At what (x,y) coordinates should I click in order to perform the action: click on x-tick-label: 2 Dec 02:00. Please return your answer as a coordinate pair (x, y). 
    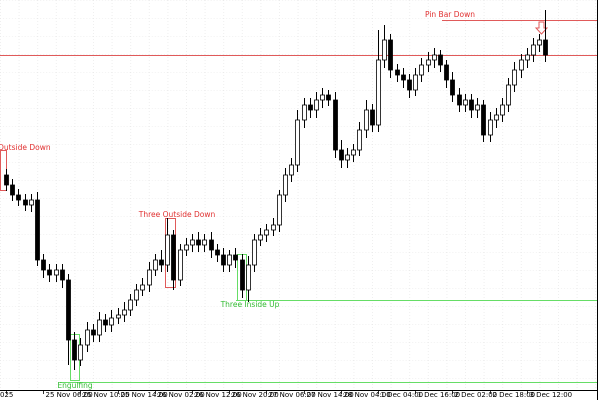
    Looking at the image, I should click on (476, 395).